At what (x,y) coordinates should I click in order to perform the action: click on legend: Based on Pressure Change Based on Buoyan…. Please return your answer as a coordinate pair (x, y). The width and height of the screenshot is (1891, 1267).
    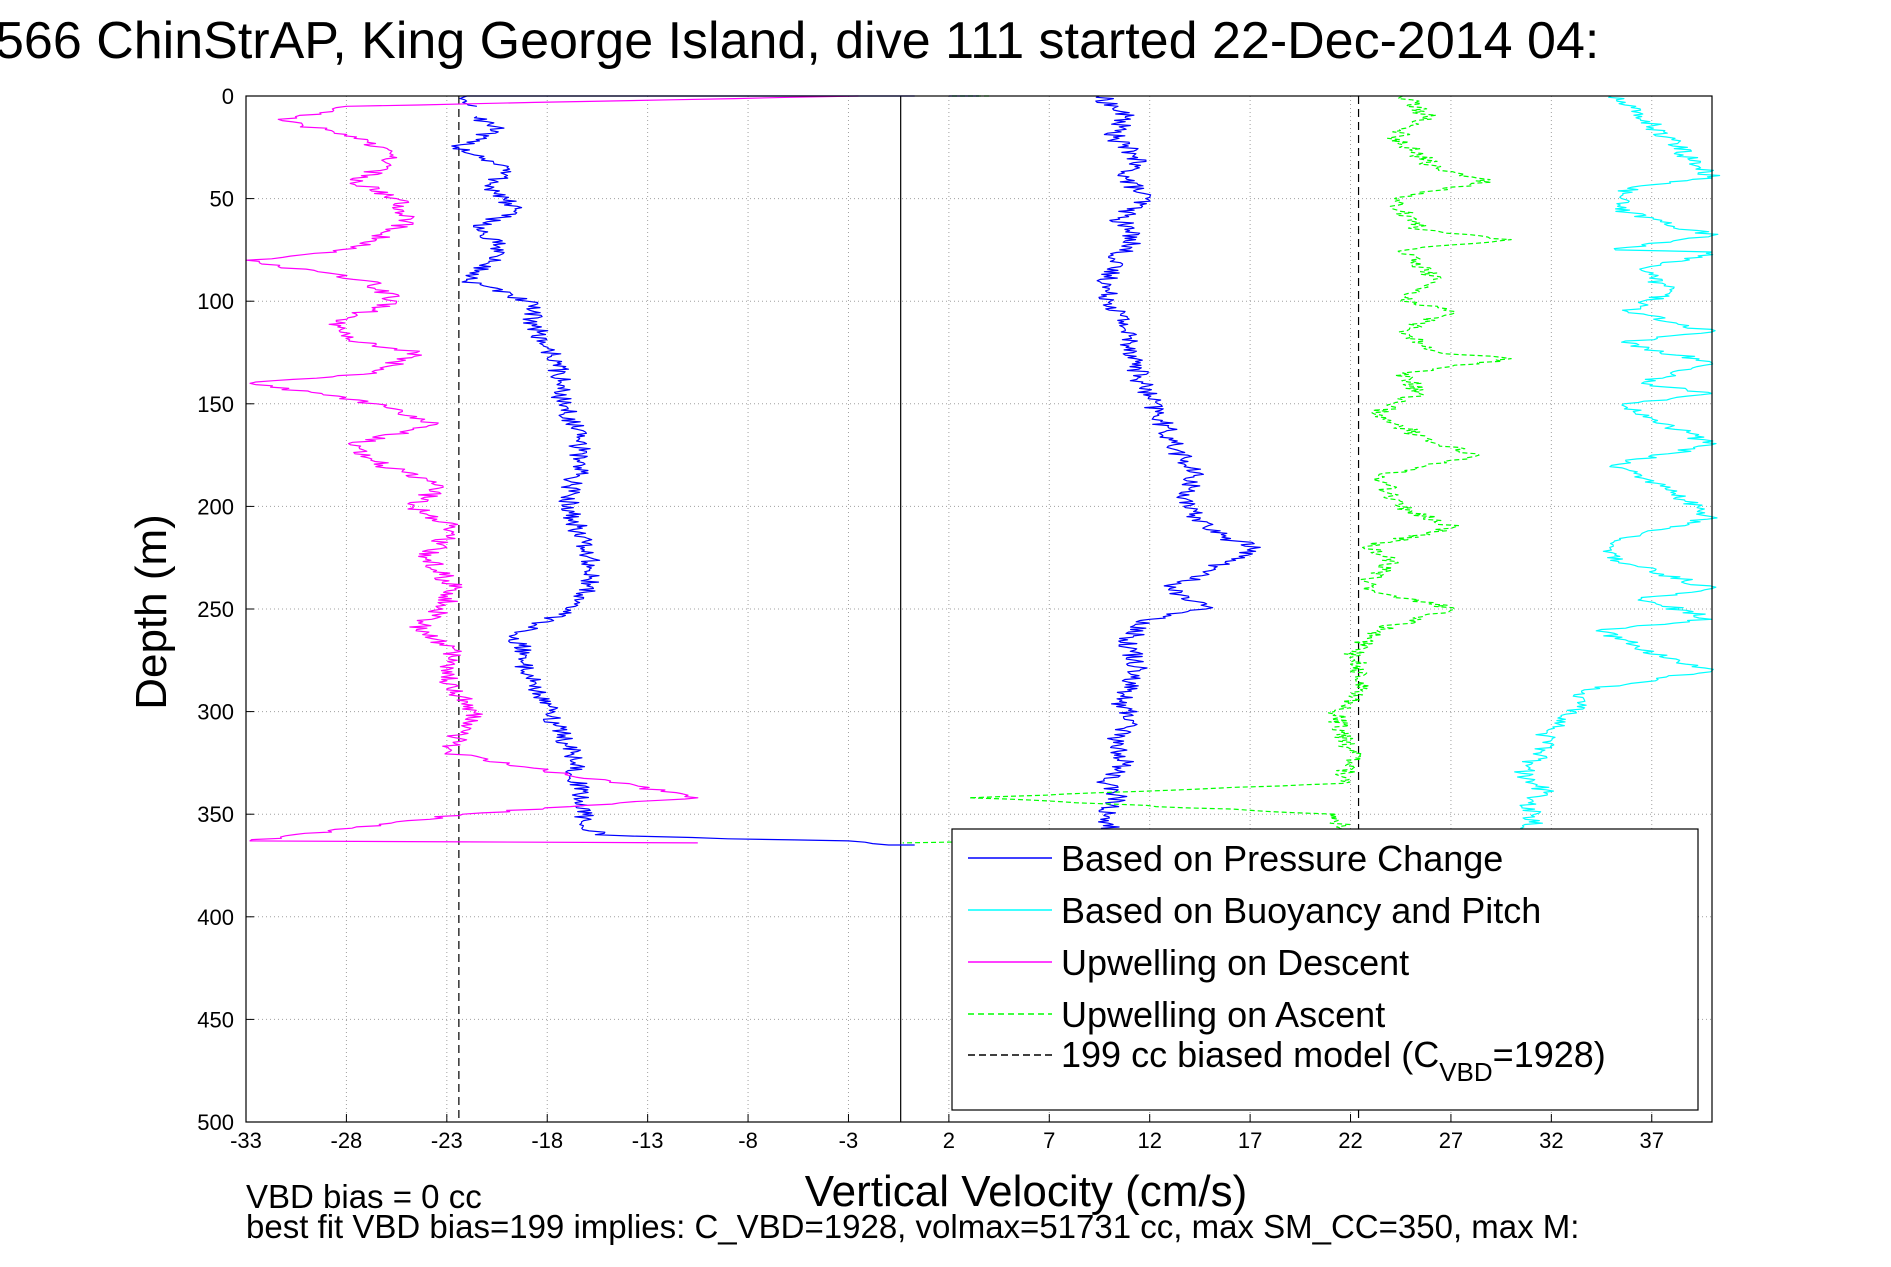
    Looking at the image, I should click on (1325, 969).